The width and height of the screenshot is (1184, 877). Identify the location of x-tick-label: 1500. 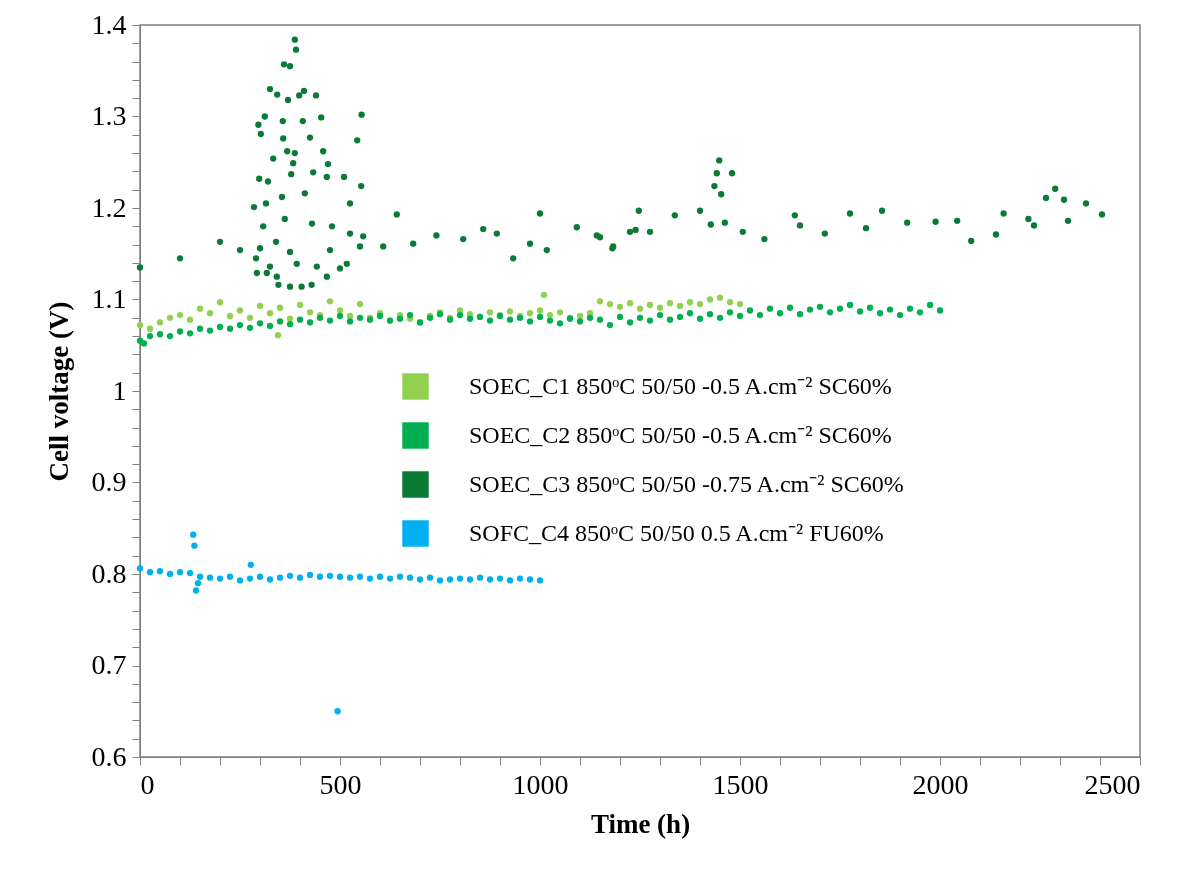
(740, 784).